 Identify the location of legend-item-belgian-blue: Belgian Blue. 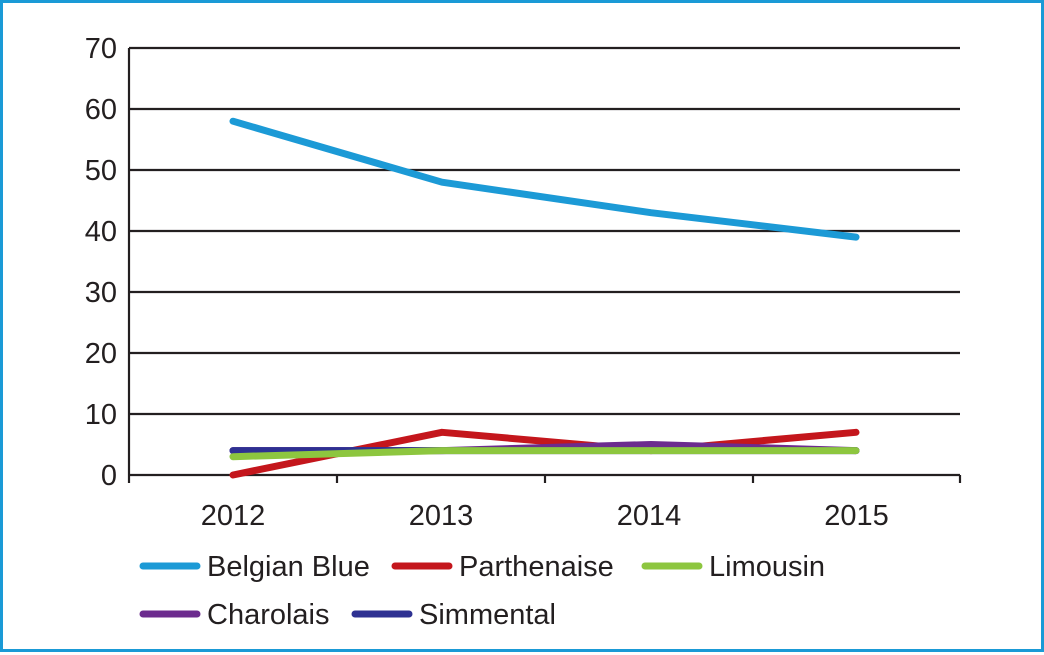
(254, 567).